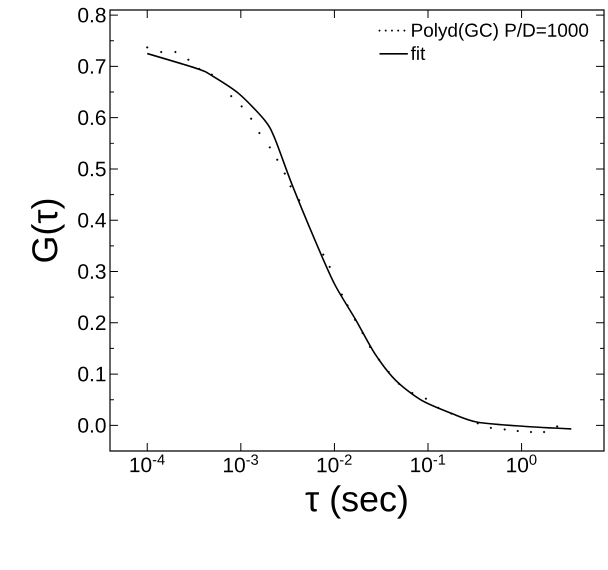 Image resolution: width=608 pixels, height=570 pixels. What do you see at coordinates (418, 53) in the screenshot?
I see `legend-label: fit` at bounding box center [418, 53].